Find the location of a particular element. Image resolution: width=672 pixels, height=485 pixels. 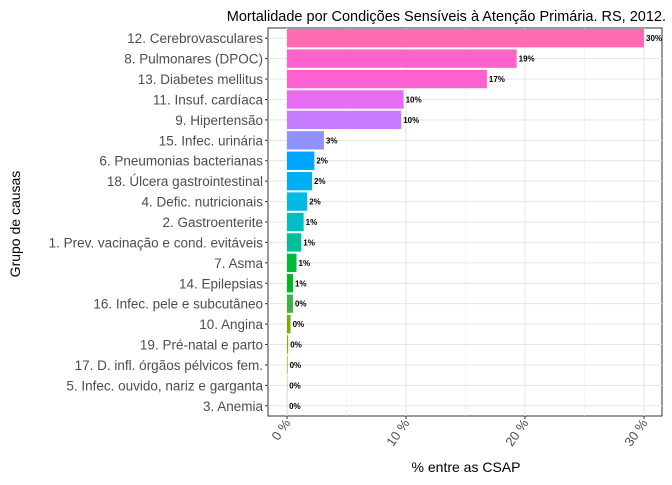

bar-data-label: 19% is located at coordinates (527, 59).